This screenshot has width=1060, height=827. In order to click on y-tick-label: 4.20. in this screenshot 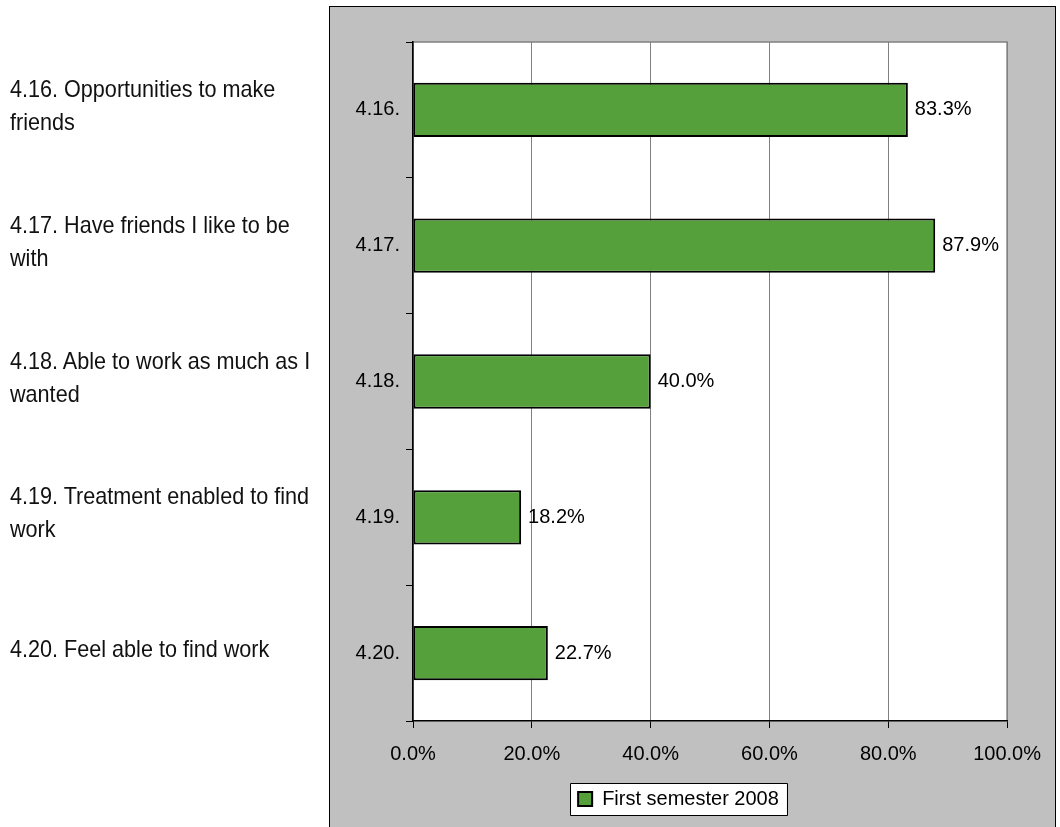, I will do `click(377, 651)`.